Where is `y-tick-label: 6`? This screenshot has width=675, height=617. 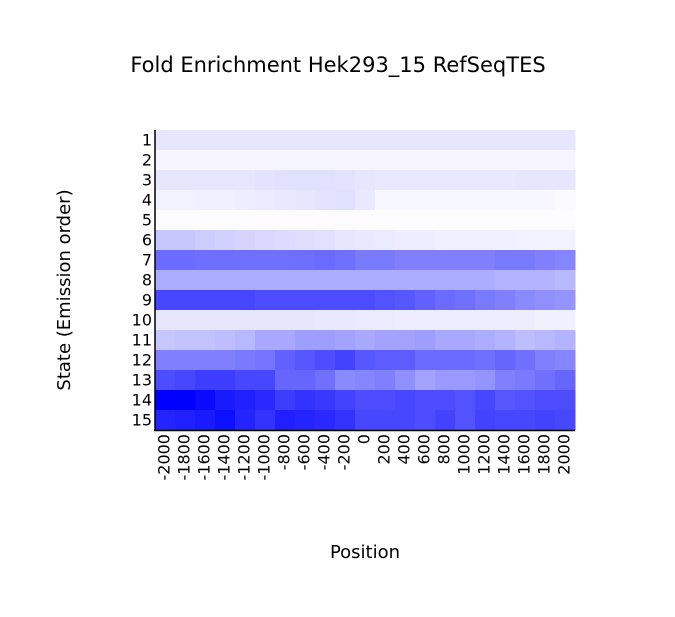
y-tick-label: 6 is located at coordinates (147, 240).